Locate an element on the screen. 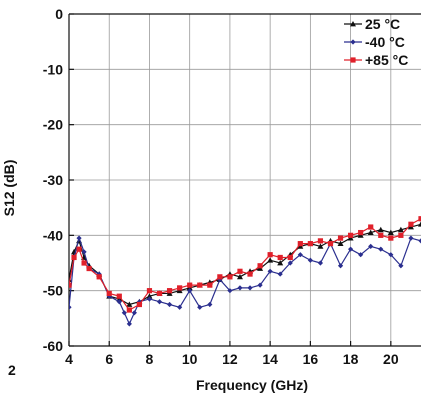 Image resolution: width=421 pixels, height=402 pixels. y-tick-label: -40 is located at coordinates (53, 235).